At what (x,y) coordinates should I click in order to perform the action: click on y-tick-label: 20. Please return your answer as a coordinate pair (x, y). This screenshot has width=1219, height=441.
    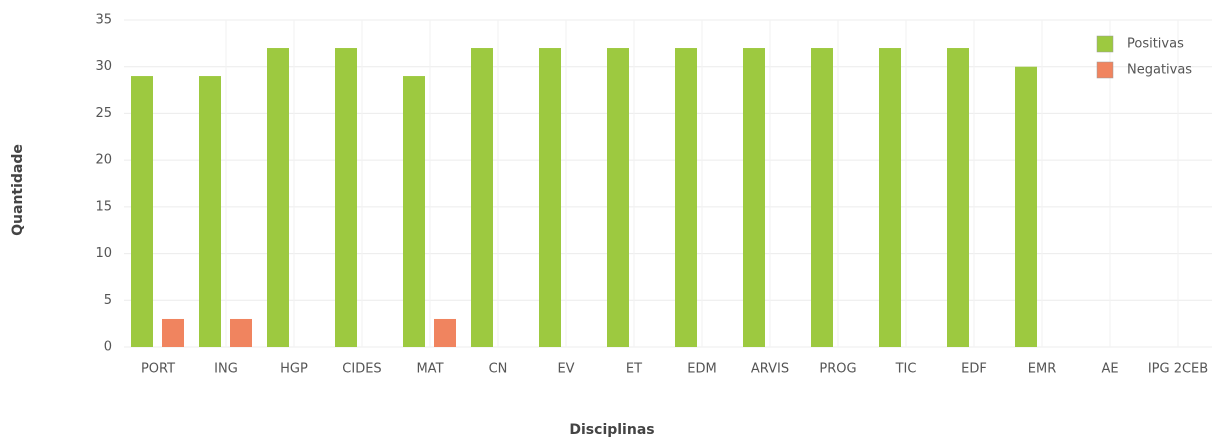
    Looking at the image, I should click on (103, 160).